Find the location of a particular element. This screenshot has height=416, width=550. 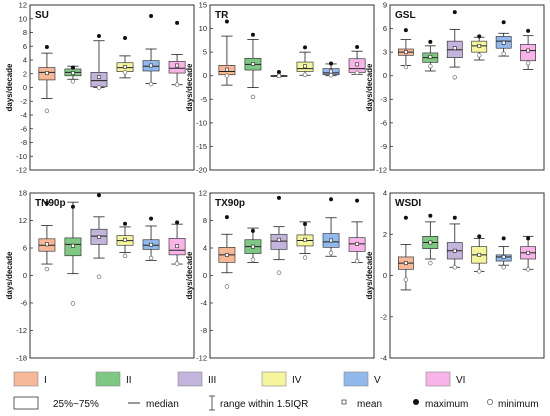

y-tick-label: -3 is located at coordinates (383, 99).